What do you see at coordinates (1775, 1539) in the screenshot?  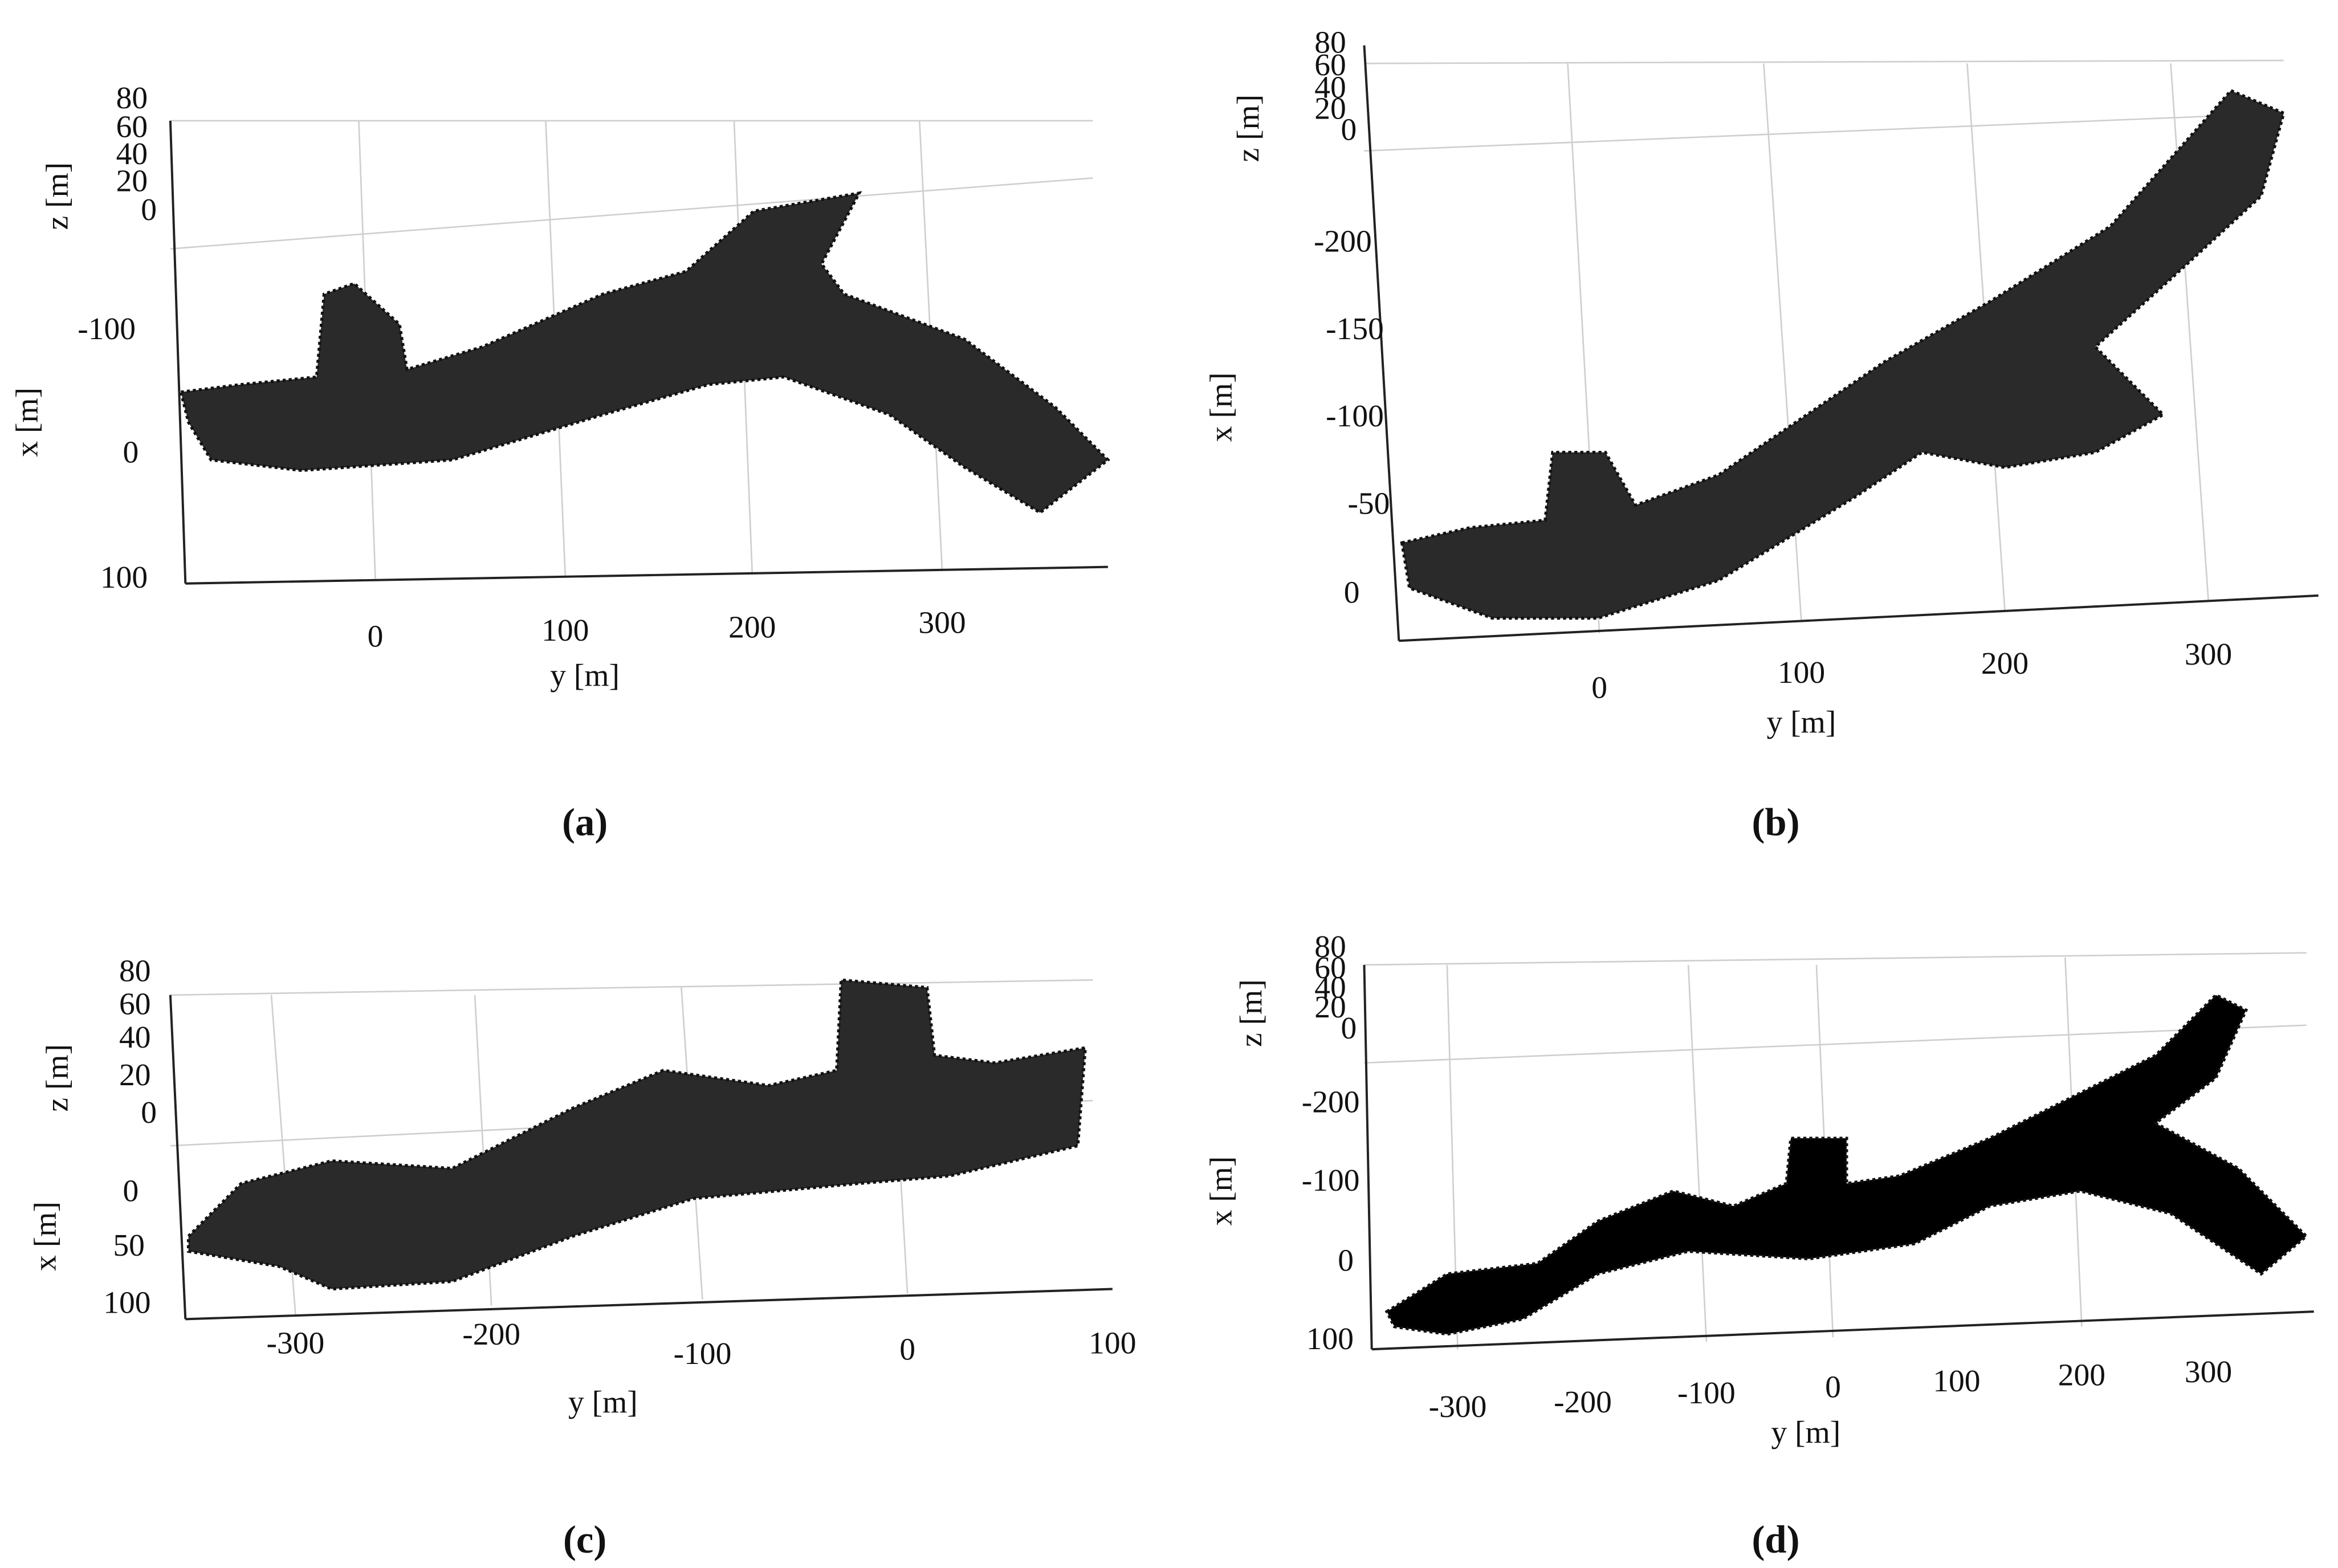 I see `subfigure-label: (d)` at bounding box center [1775, 1539].